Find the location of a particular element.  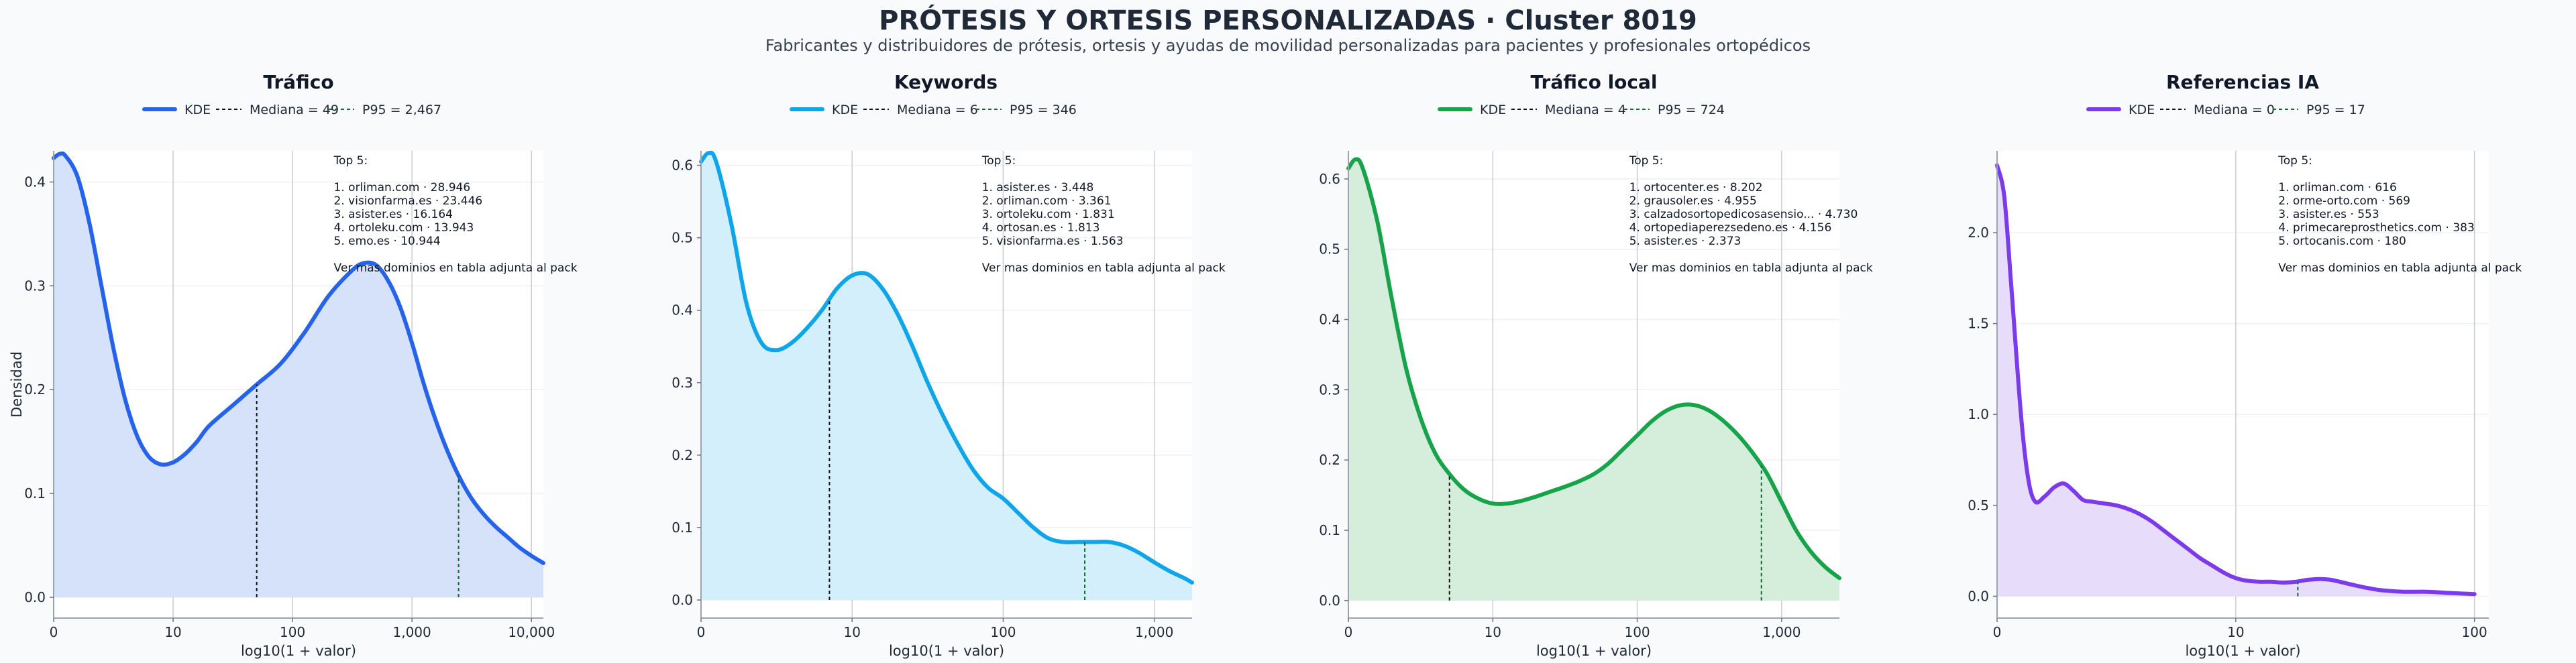

annotation-line: 5. emo.es · 10.944 is located at coordinates (387, 242).